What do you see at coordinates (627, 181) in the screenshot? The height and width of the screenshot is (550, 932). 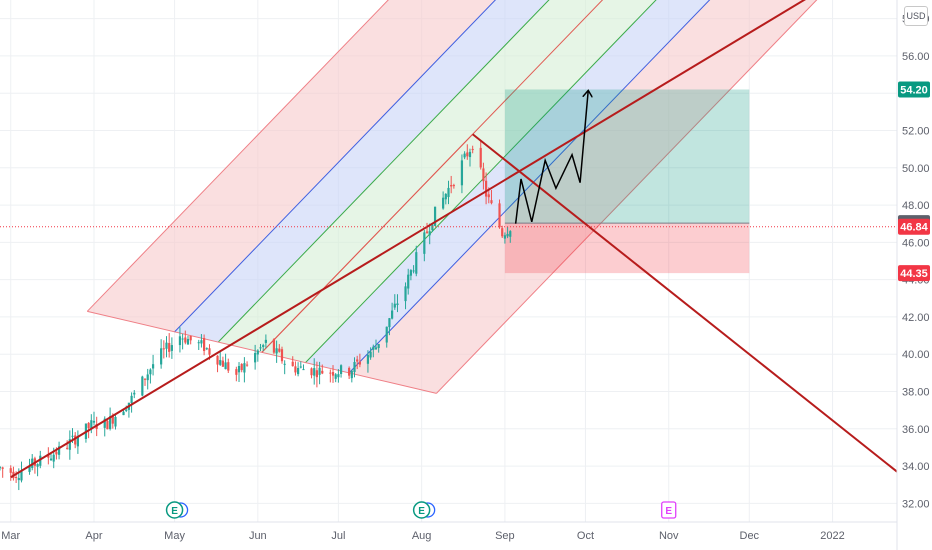 I see `long-position-tool` at bounding box center [627, 181].